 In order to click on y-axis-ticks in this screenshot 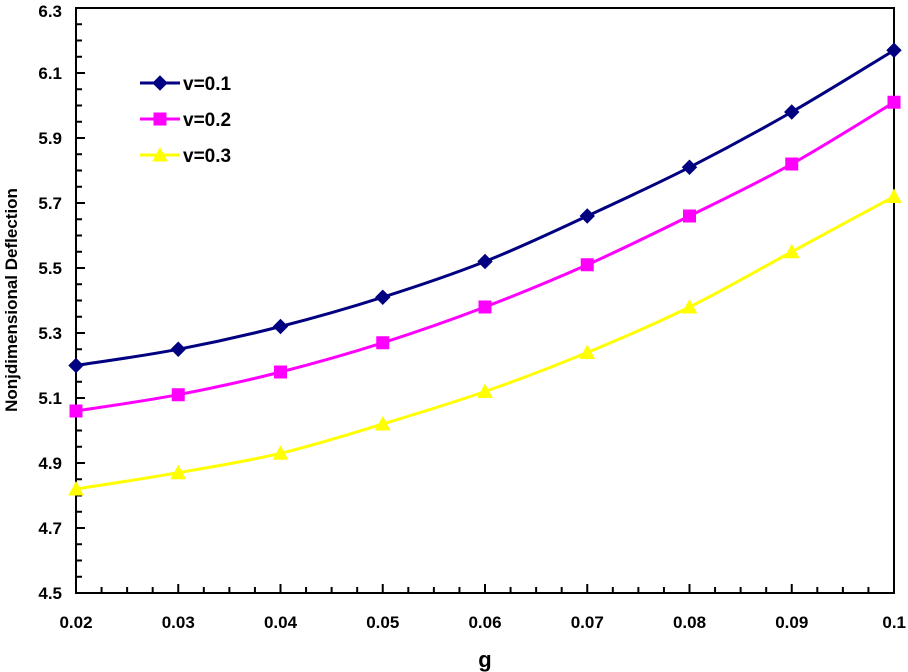, I will do `click(80, 300)`.